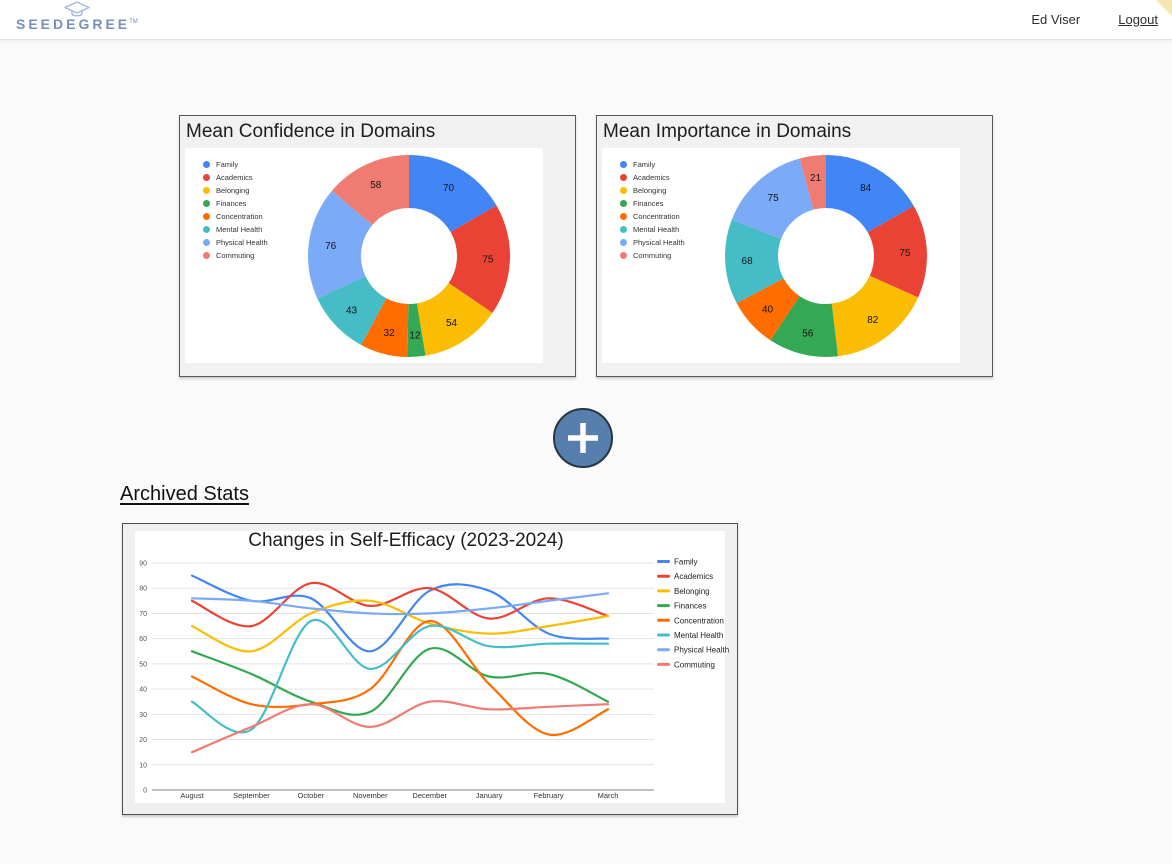  I want to click on donut-value-label: 68, so click(748, 261).